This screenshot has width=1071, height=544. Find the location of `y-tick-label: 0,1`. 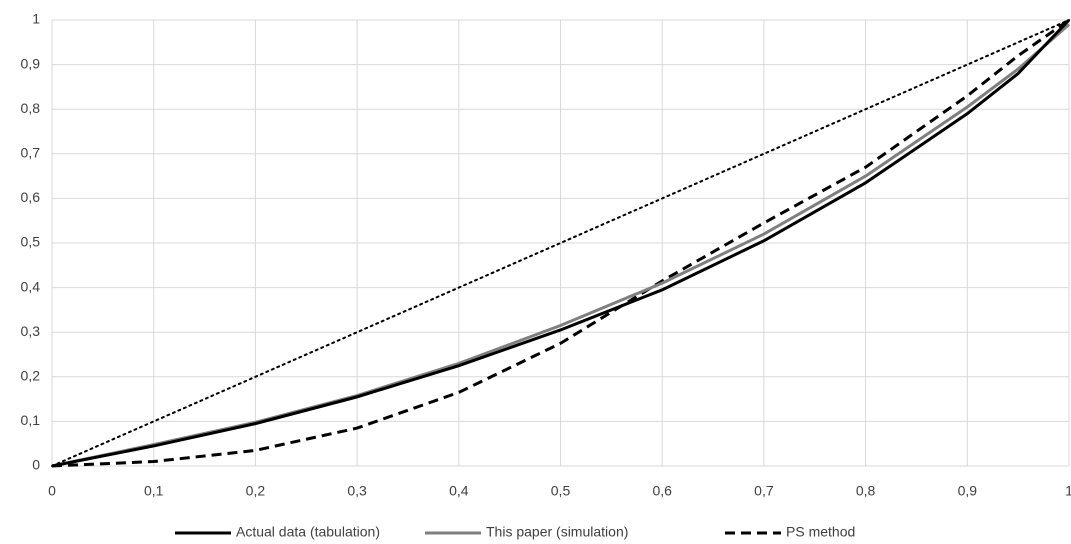

y-tick-label: 0,1 is located at coordinates (31, 420).